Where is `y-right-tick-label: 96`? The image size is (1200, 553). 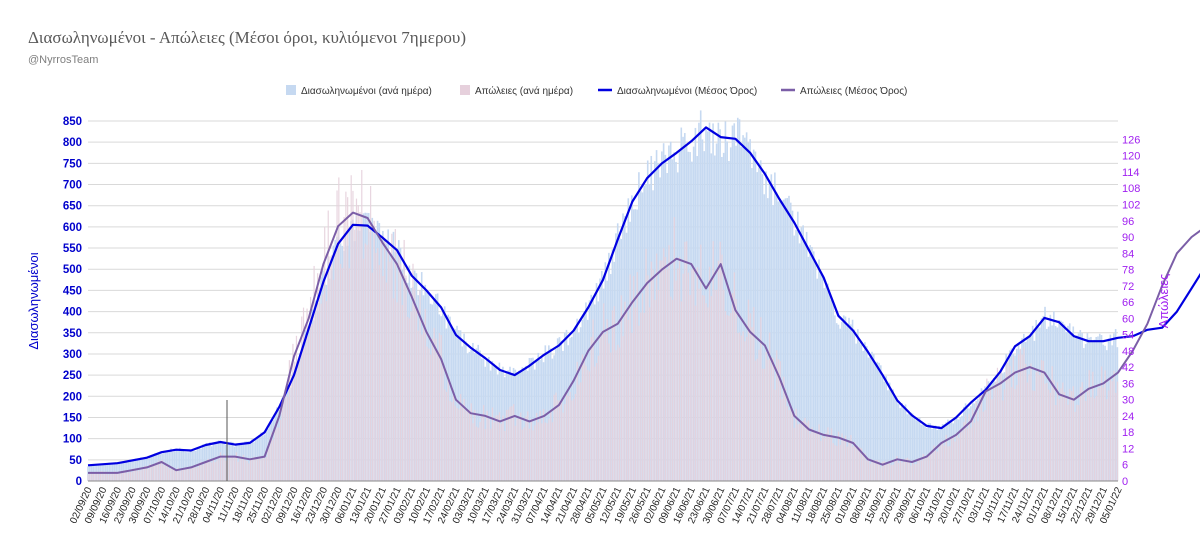
y-right-tick-label: 96 is located at coordinates (1128, 222).